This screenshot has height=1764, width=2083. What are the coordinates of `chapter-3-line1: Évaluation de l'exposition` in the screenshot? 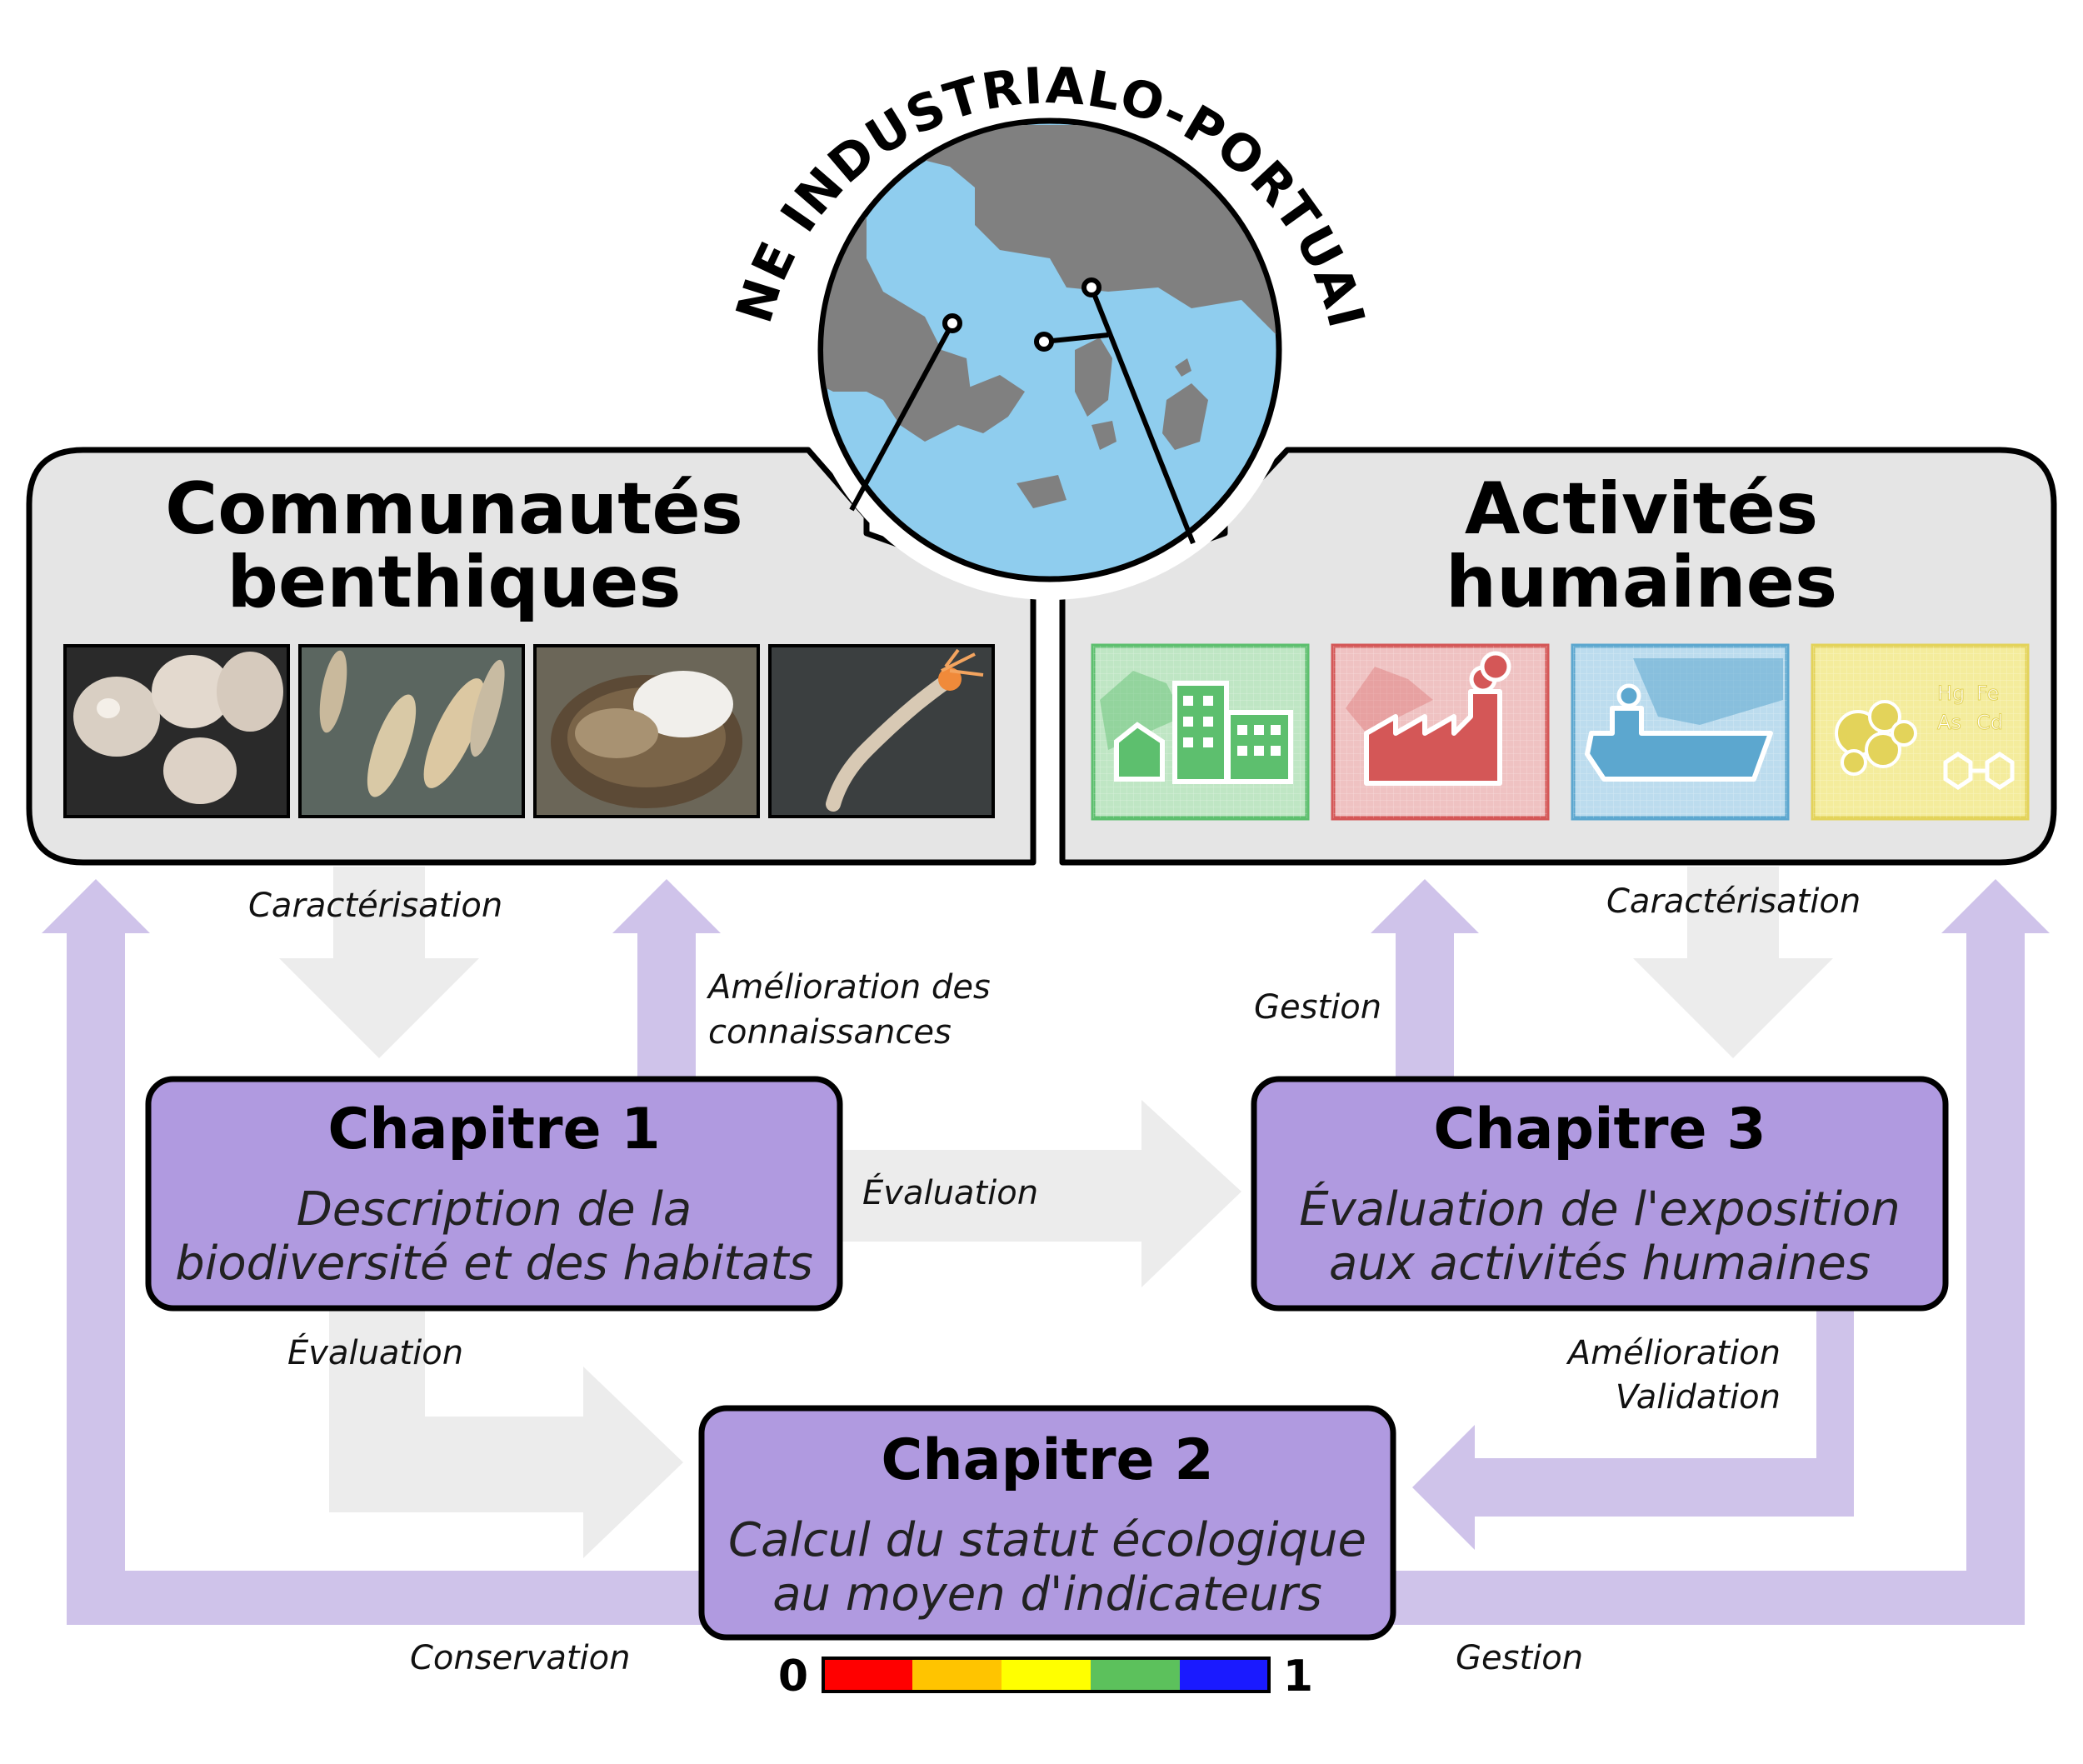 It's located at (1600, 1209).